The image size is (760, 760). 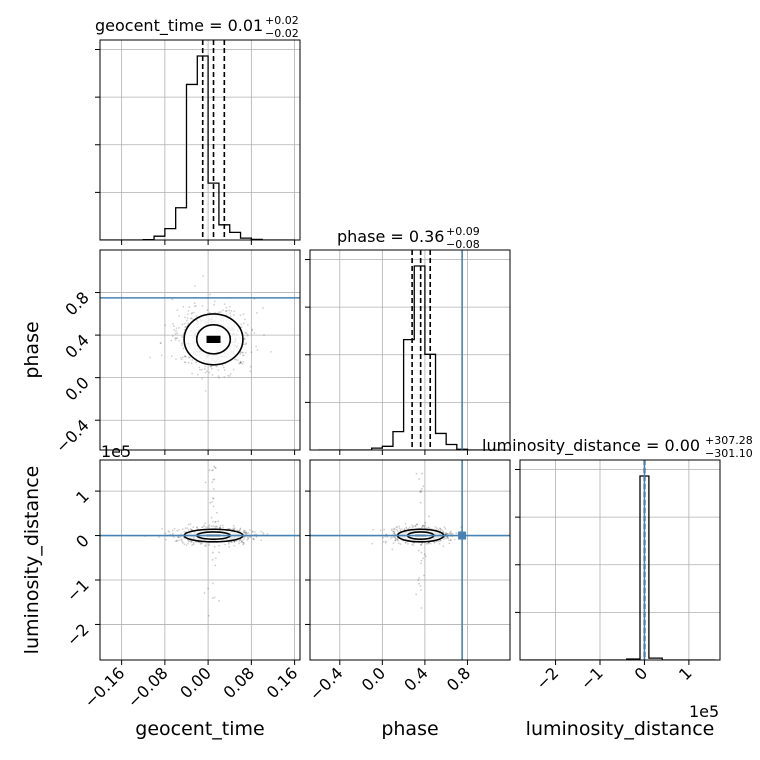 I want to click on panel-hist-geocent-time, so click(x=198, y=142).